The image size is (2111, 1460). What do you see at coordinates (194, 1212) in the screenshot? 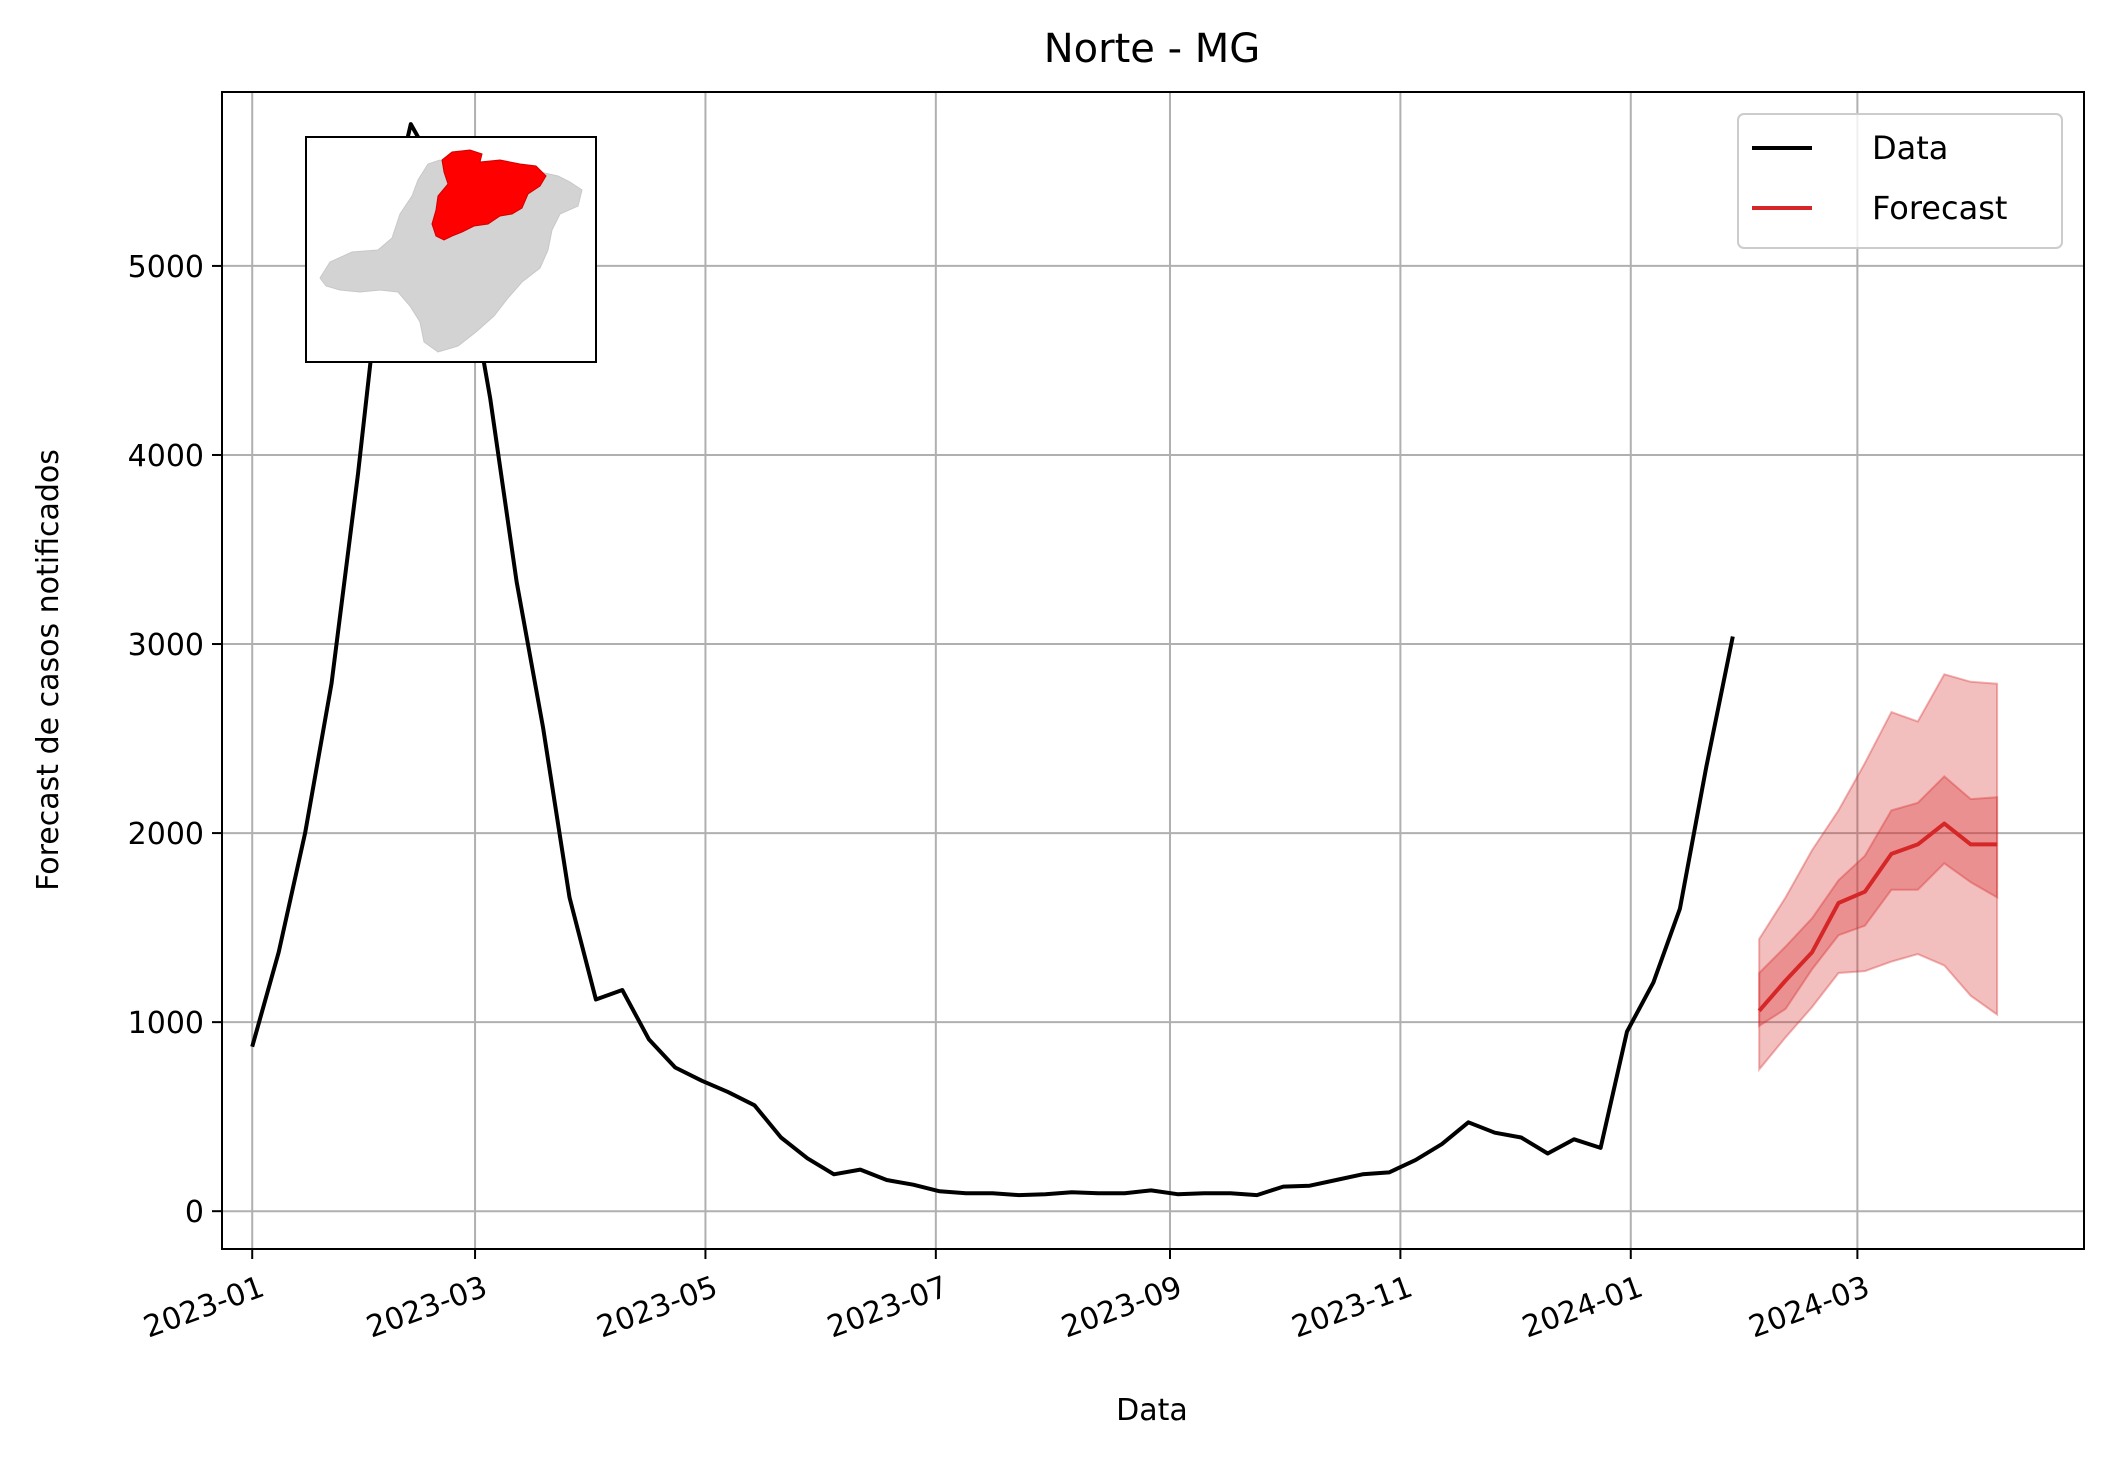
I see `y-tick-label: 0` at bounding box center [194, 1212].